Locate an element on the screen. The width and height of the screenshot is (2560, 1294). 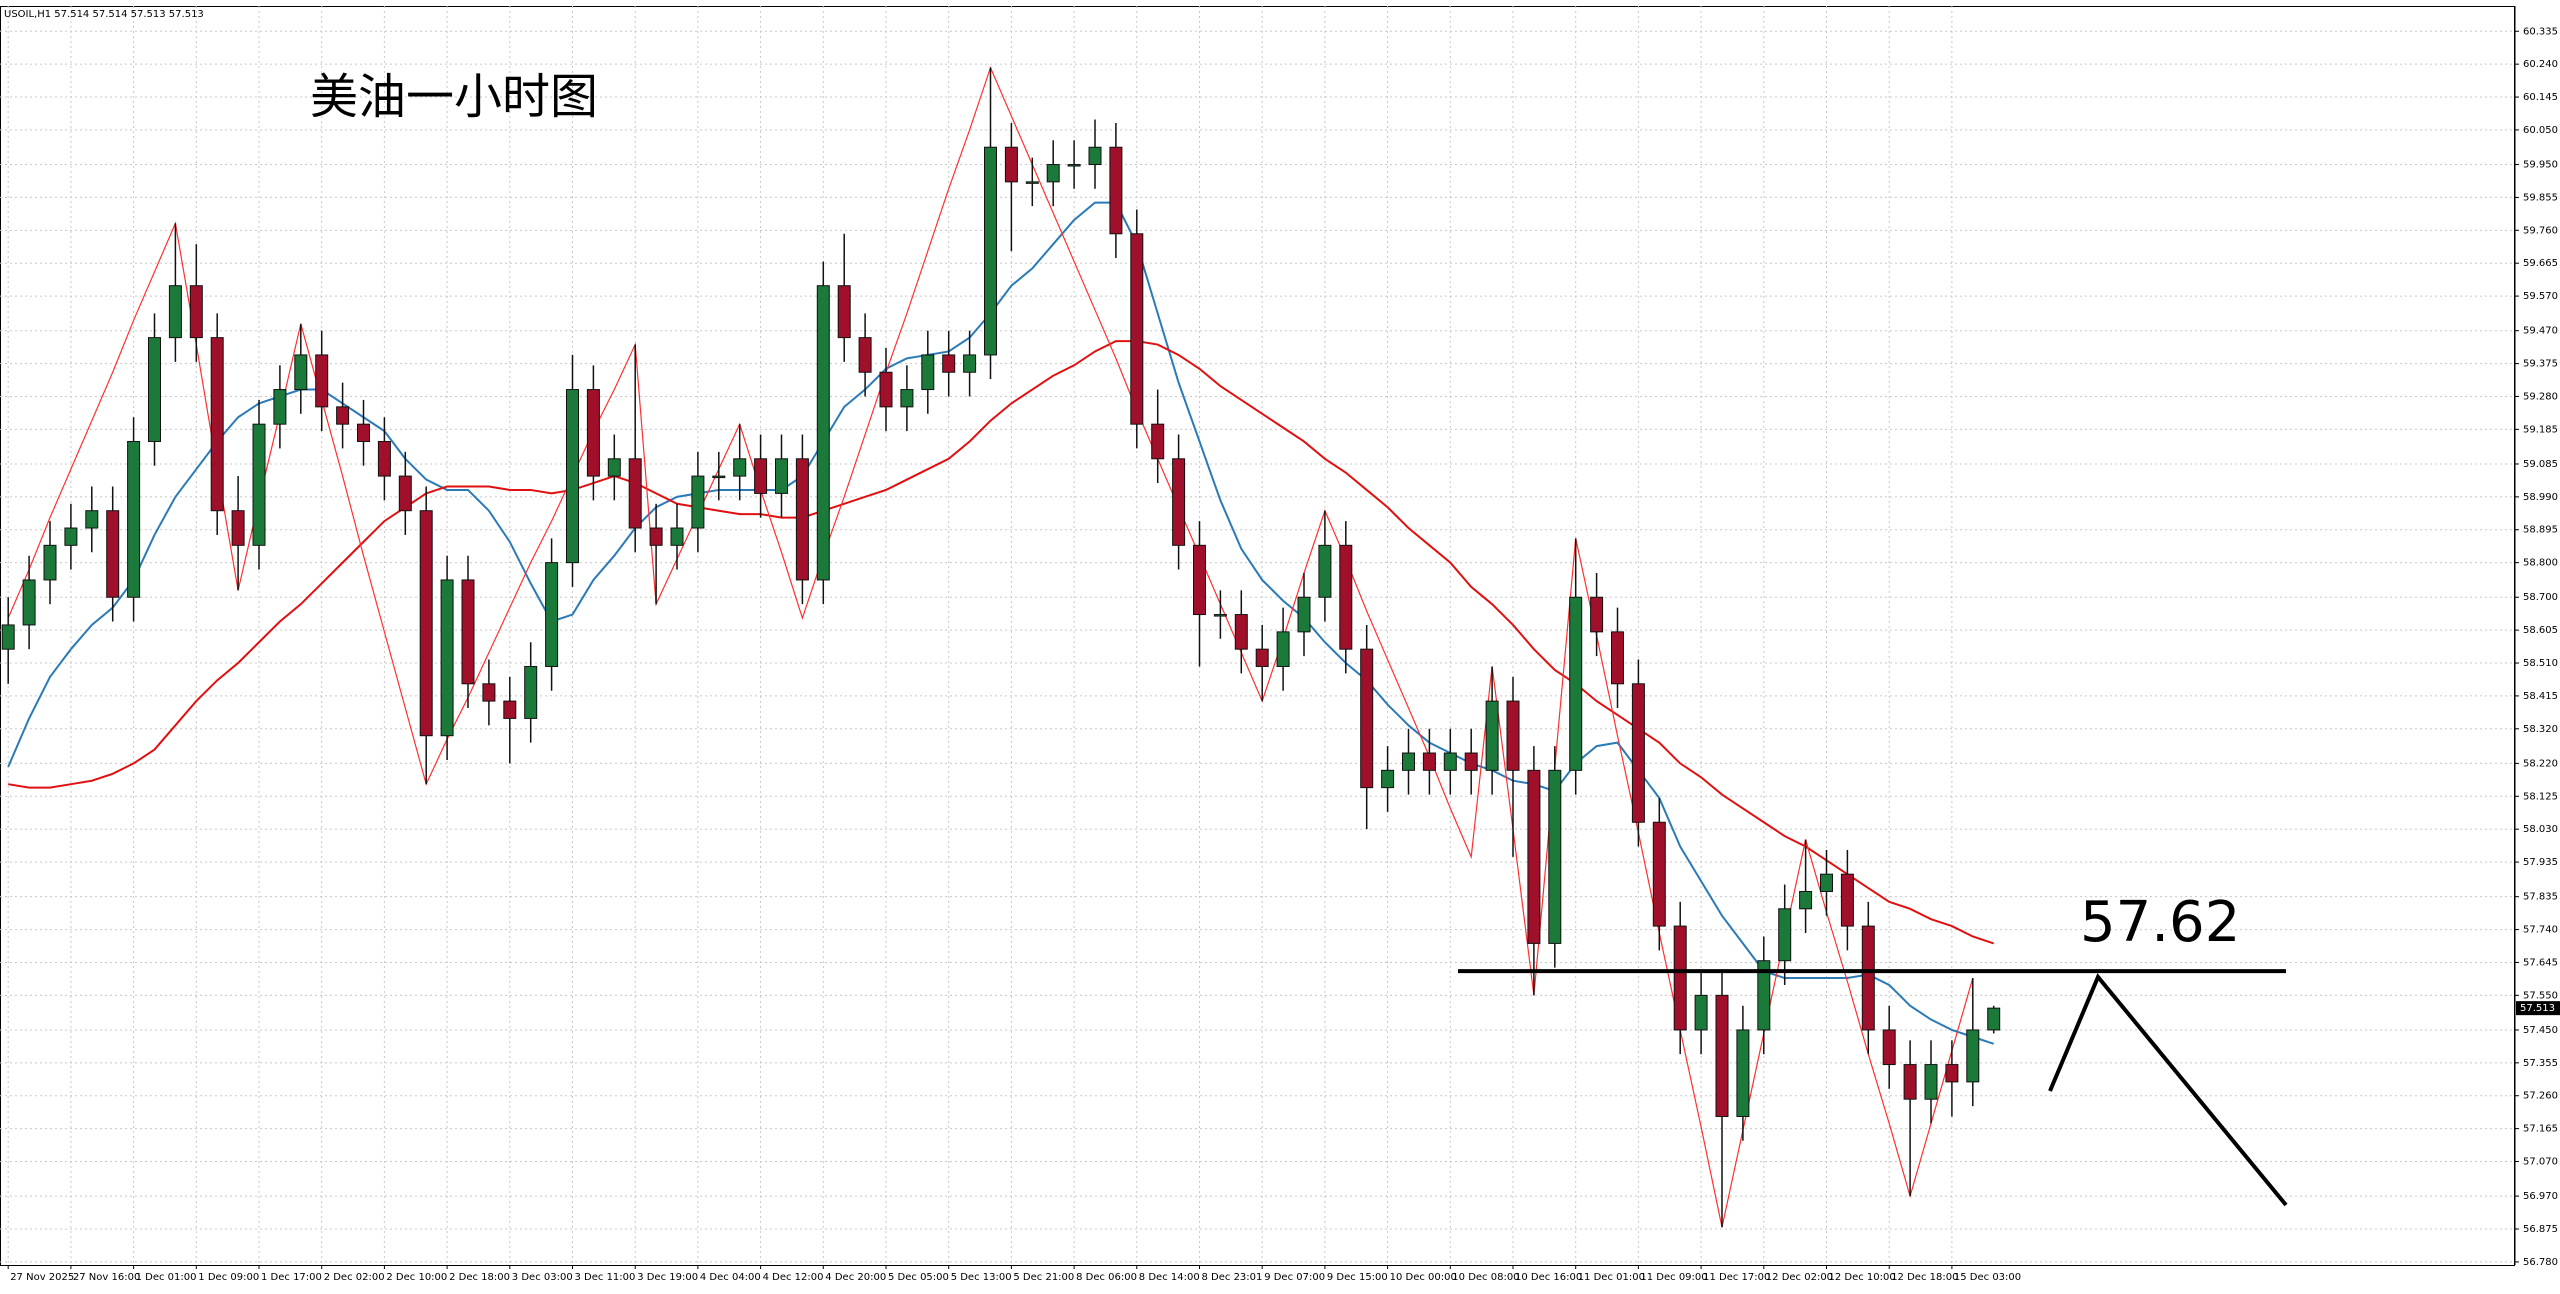
y-tick-label: 58.895 is located at coordinates (2540, 530).